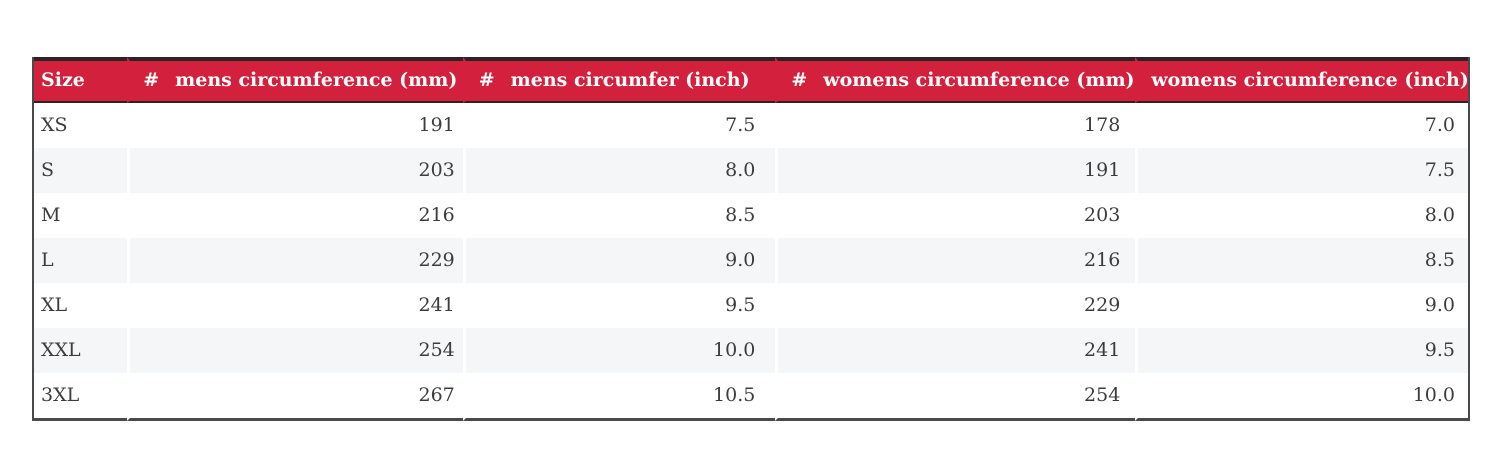 The image size is (1500, 469). I want to click on column-header-womens-mm: # womens circumference (mm), so click(955, 80).